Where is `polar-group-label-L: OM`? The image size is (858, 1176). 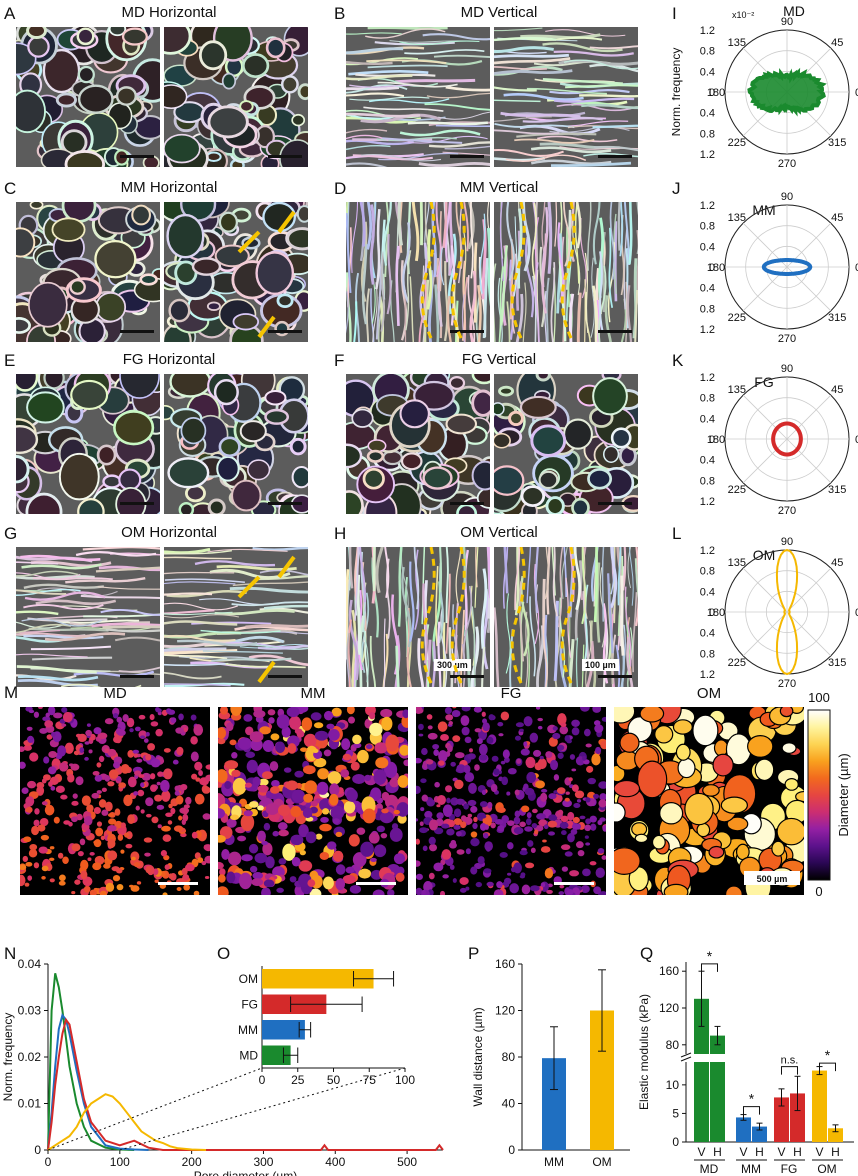
polar-group-label-L: OM is located at coordinates (764, 555).